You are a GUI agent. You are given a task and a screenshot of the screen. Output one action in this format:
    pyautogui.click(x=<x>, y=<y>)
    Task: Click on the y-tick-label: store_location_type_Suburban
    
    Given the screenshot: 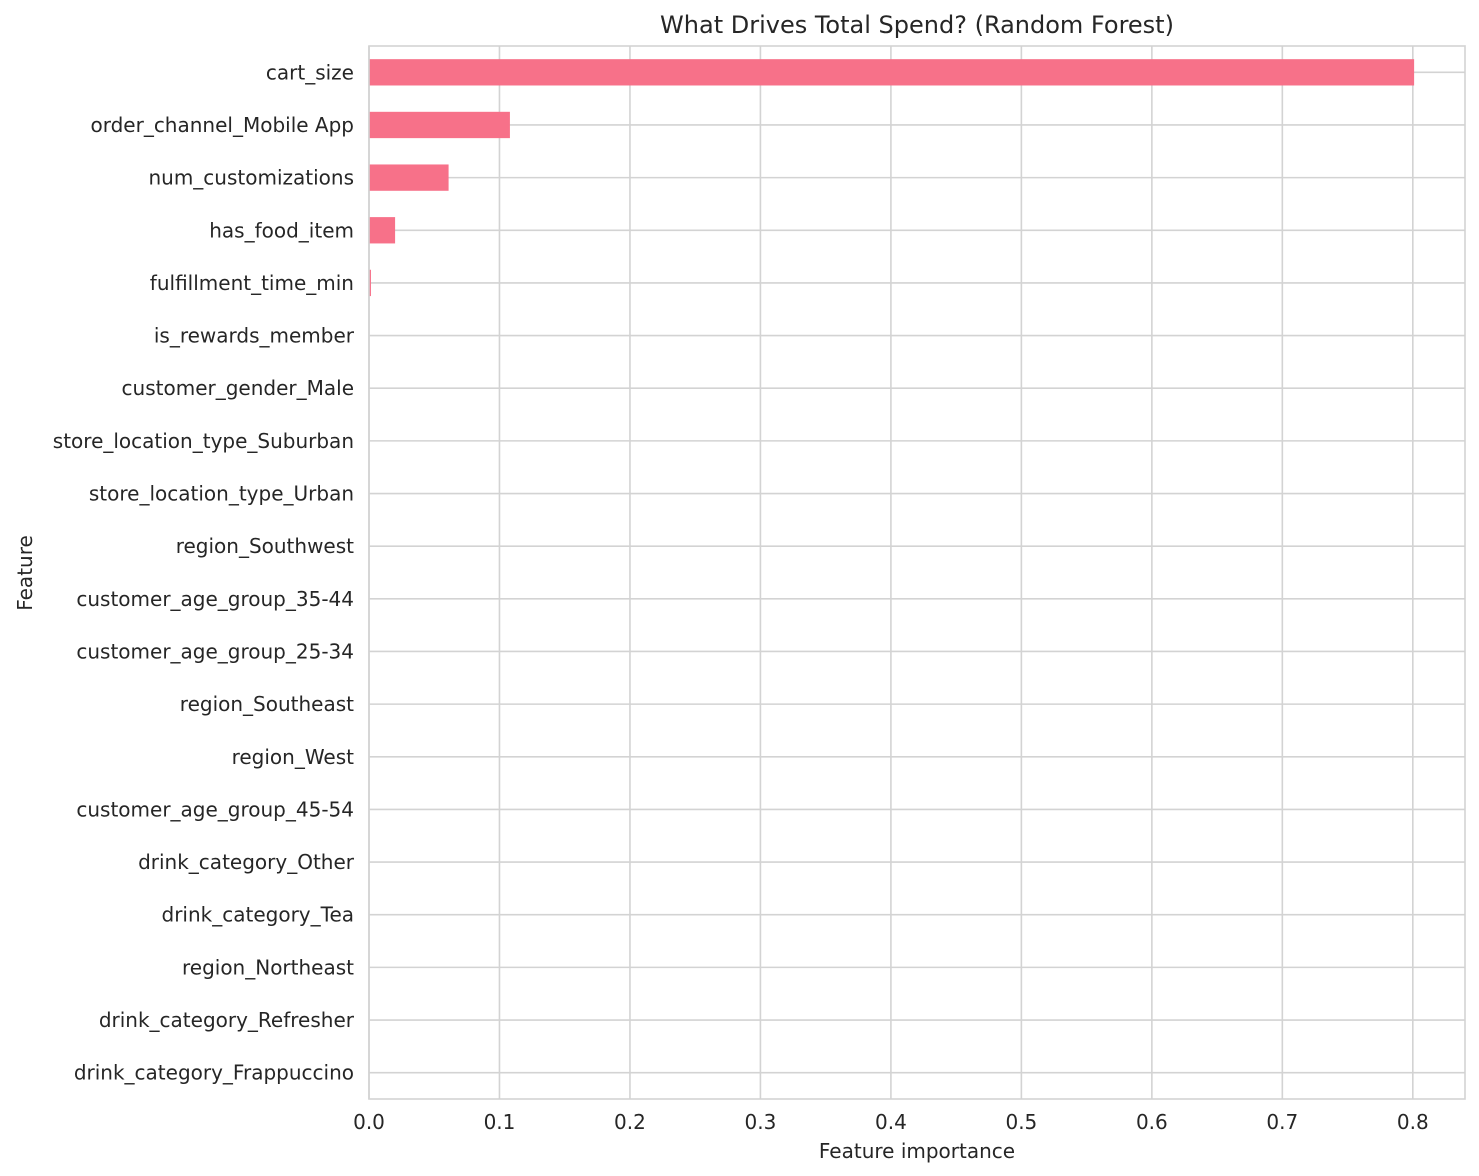 What is the action you would take?
    pyautogui.click(x=203, y=441)
    